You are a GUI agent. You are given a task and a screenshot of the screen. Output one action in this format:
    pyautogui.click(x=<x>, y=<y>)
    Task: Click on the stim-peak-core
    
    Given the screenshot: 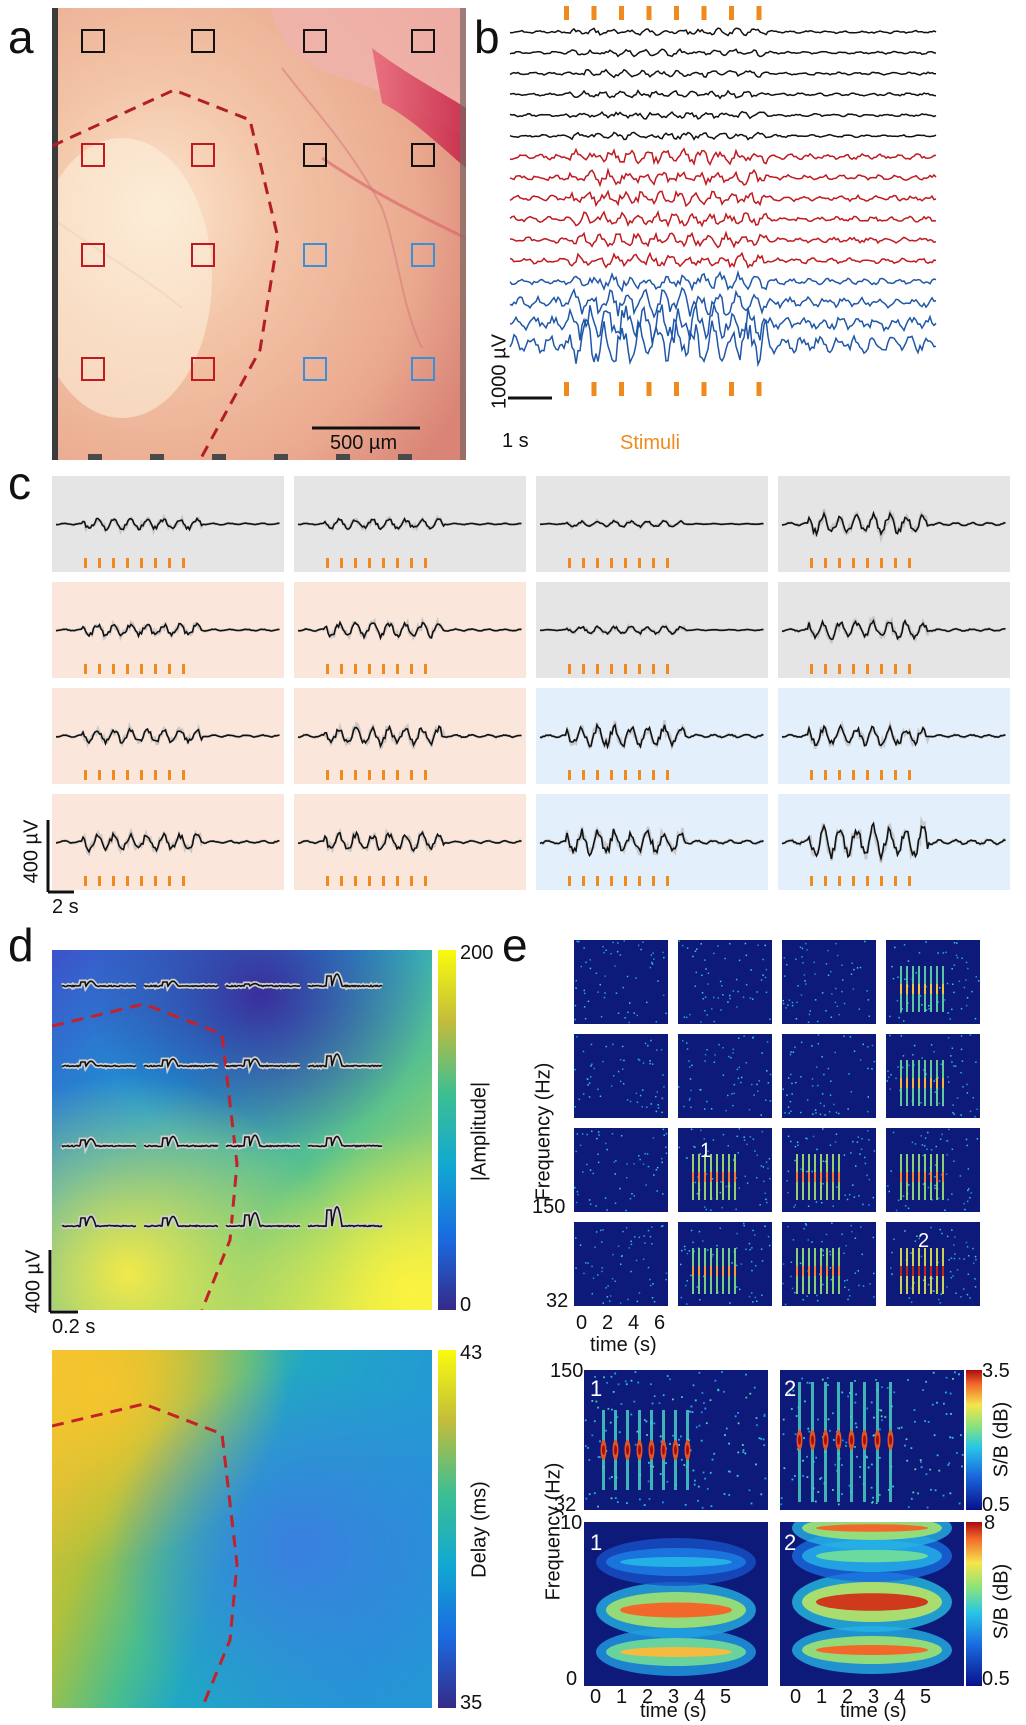 What is the action you would take?
    pyautogui.click(x=864, y=1440)
    